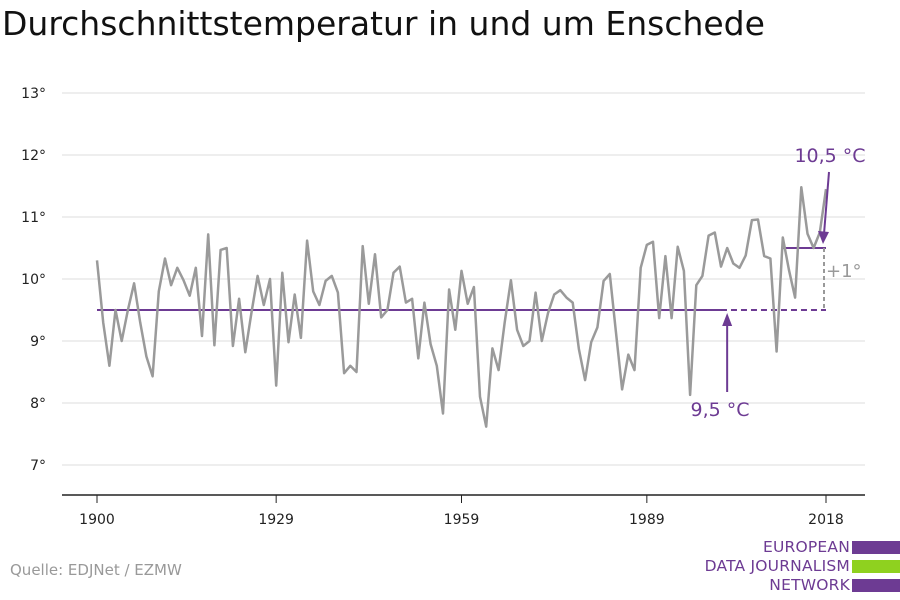 This screenshot has width=900, height=600. Describe the element at coordinates (876, 547) in the screenshot. I see `logo-bar-top` at that location.